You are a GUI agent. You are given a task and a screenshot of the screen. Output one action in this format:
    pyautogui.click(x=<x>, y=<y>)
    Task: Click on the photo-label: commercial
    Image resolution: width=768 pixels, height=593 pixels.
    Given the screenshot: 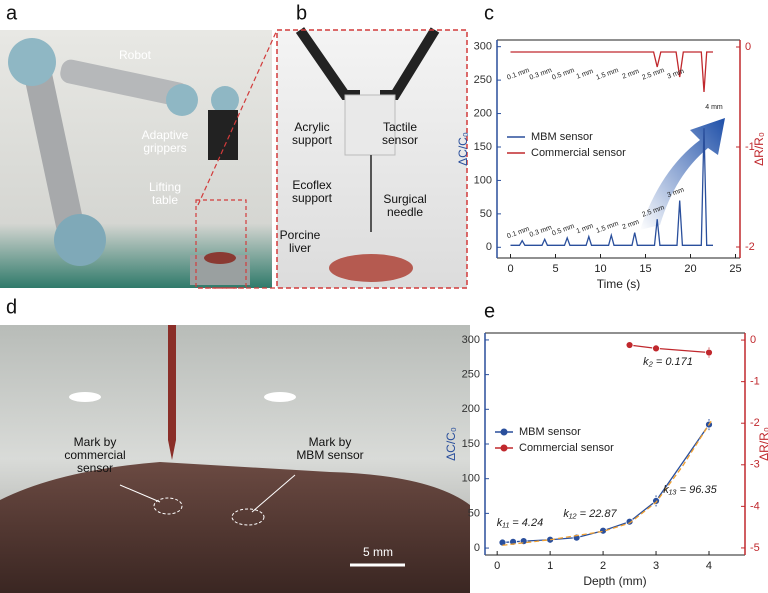 What is the action you would take?
    pyautogui.click(x=94, y=455)
    